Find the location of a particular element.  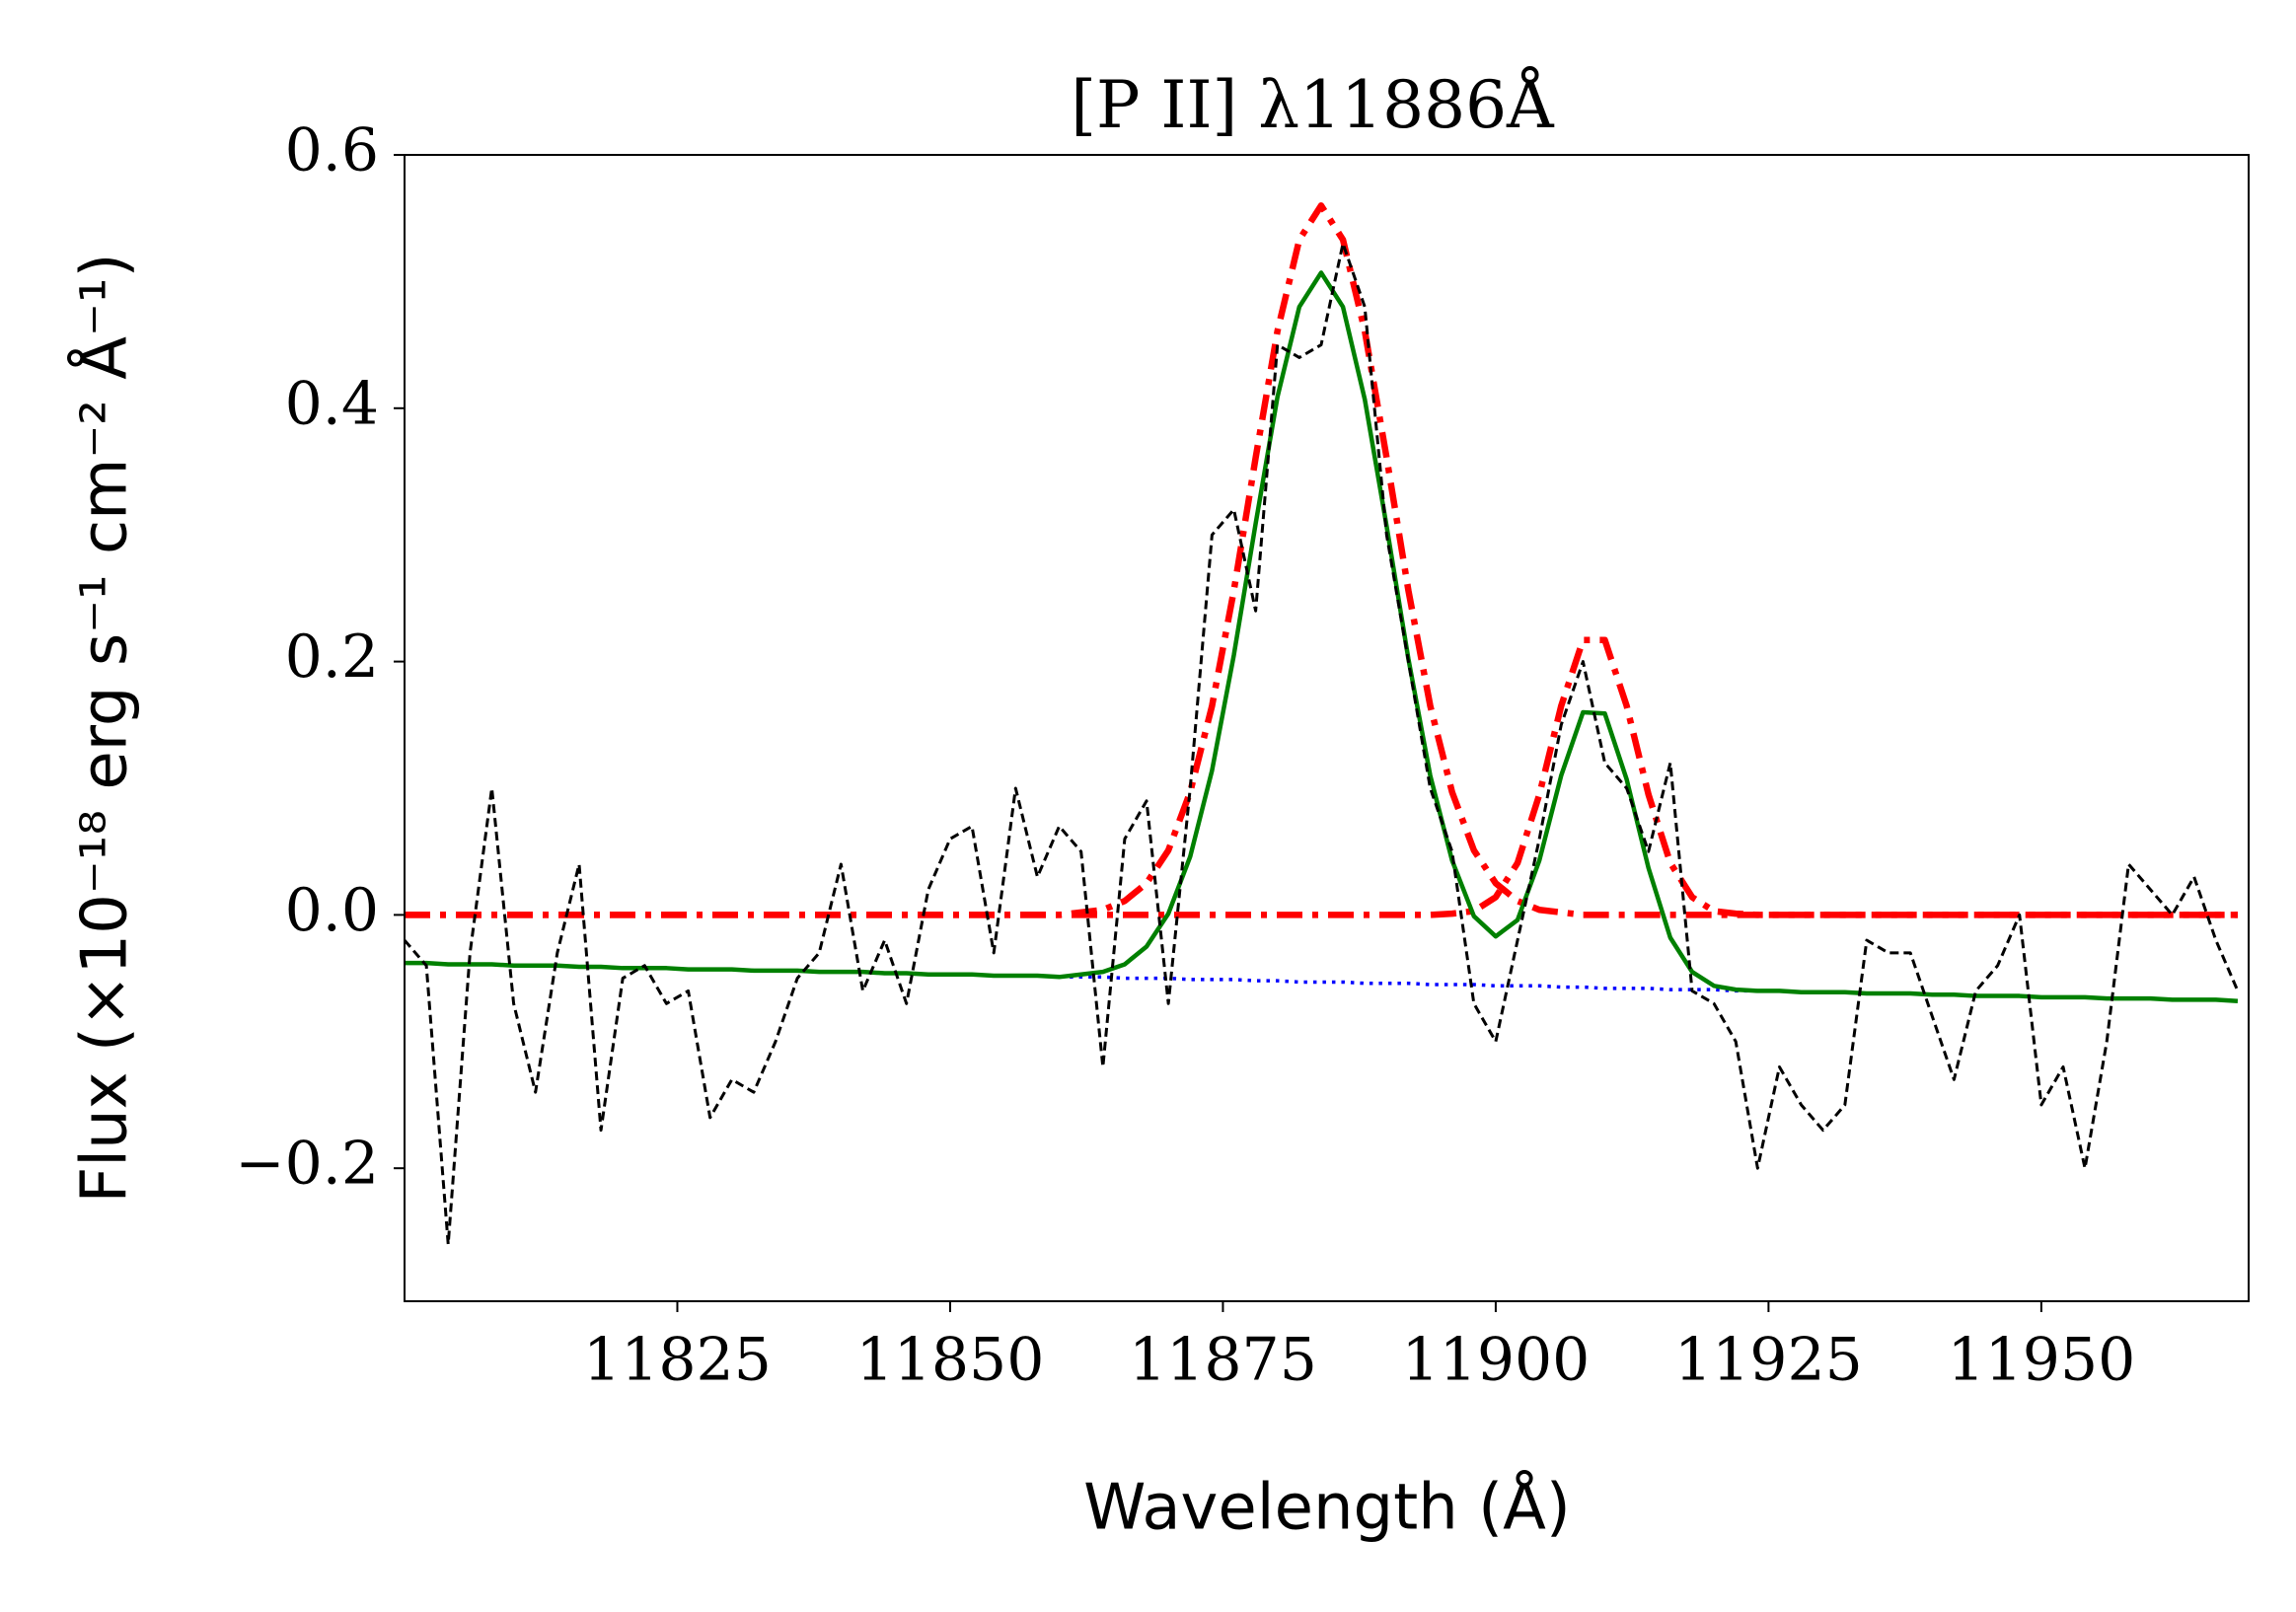

chart-title: [P II] λ11886Å is located at coordinates (1313, 105).